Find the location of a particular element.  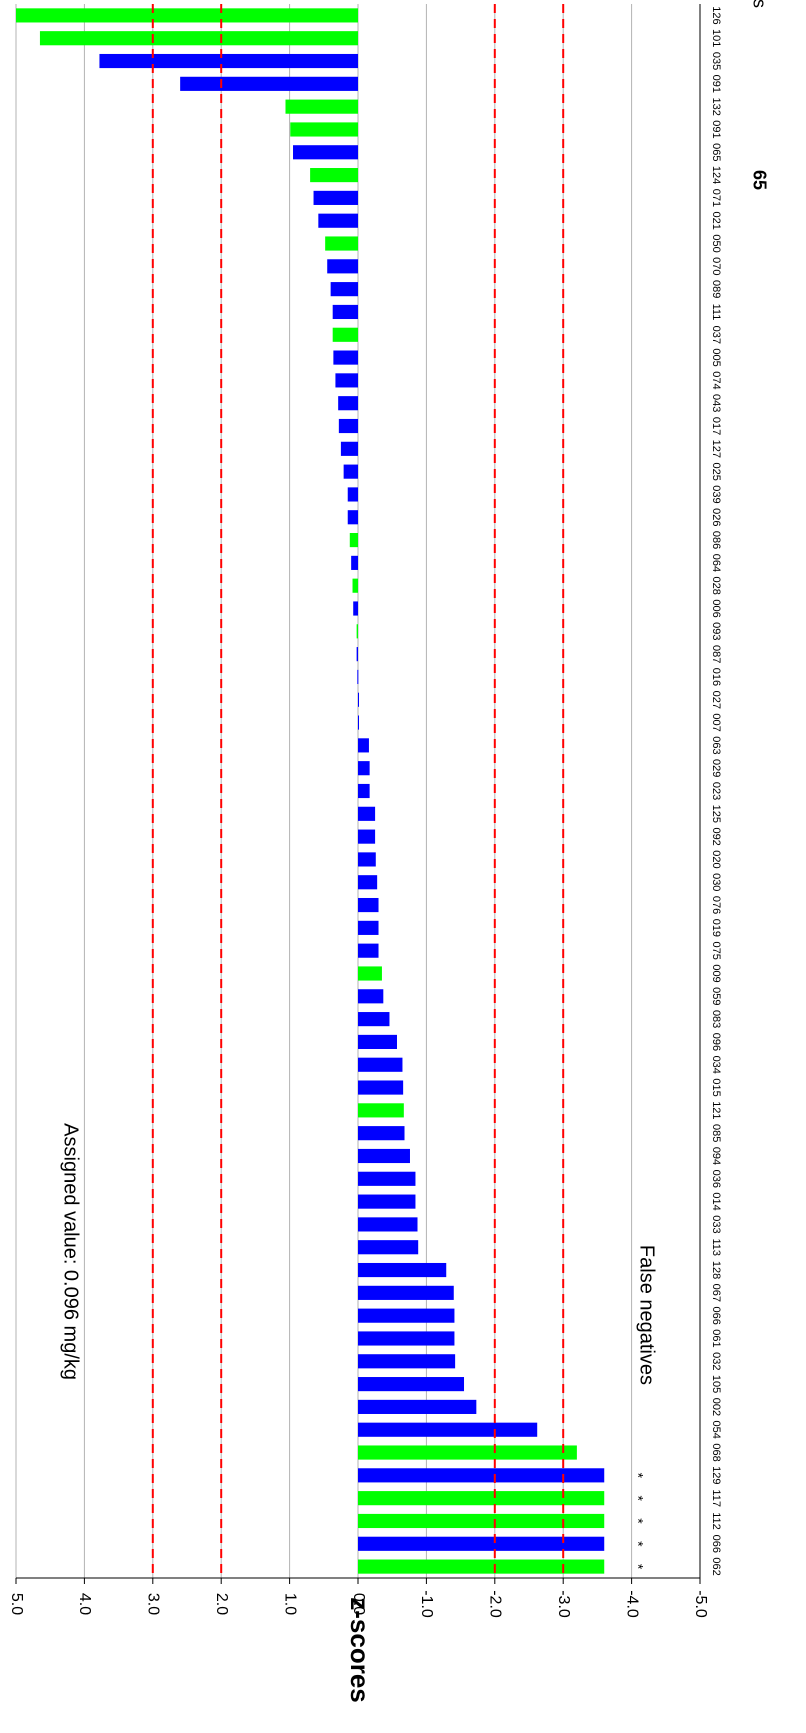

category-label: 017 is located at coordinates (716, 426).